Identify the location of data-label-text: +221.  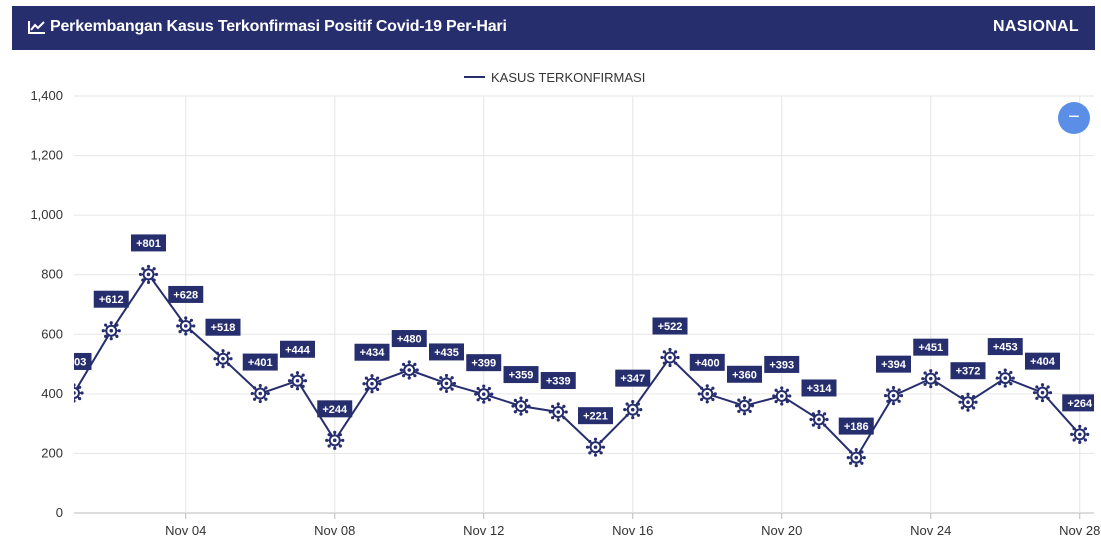
(595, 417).